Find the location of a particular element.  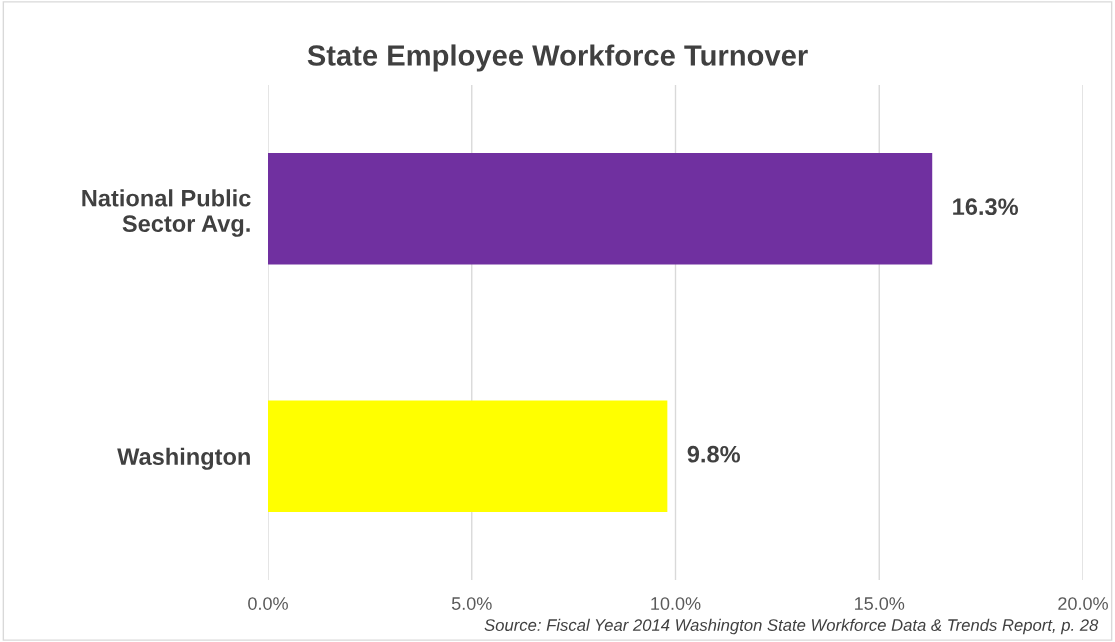

x-tick-label: 15.0% is located at coordinates (880, 603).